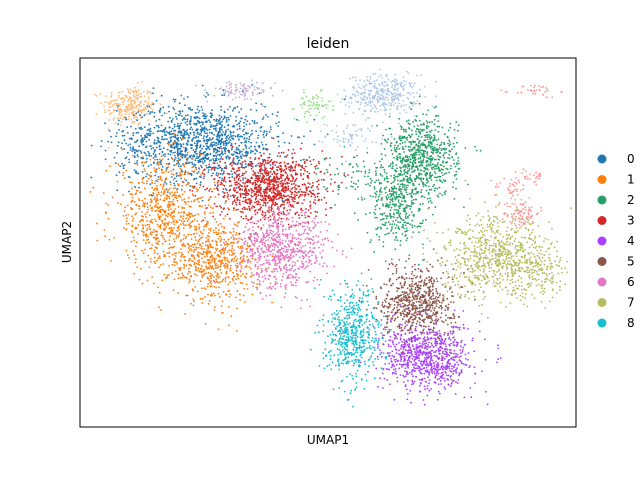 The width and height of the screenshot is (640, 480). Describe the element at coordinates (378, 115) in the screenshot. I see `series-extra-1-points` at that location.